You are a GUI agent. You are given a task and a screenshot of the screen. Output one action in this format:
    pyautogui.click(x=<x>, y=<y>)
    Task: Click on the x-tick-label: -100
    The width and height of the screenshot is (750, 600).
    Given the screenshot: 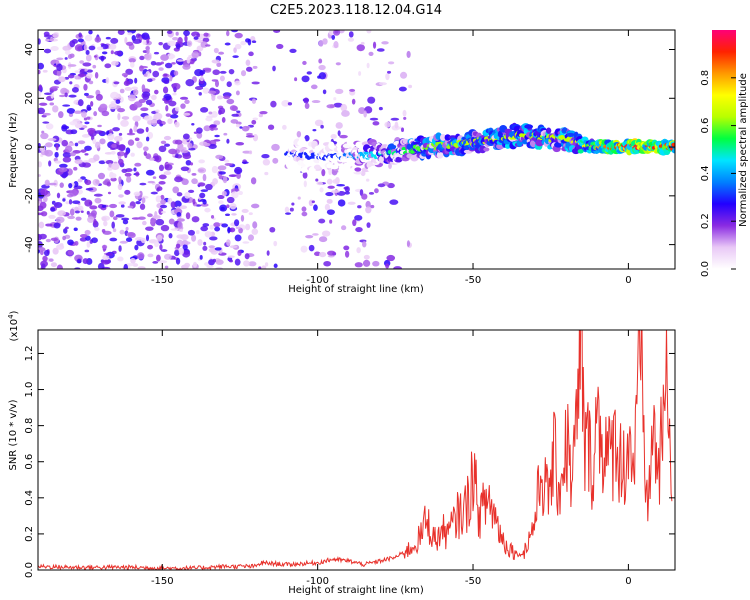 What is the action you would take?
    pyautogui.click(x=317, y=280)
    